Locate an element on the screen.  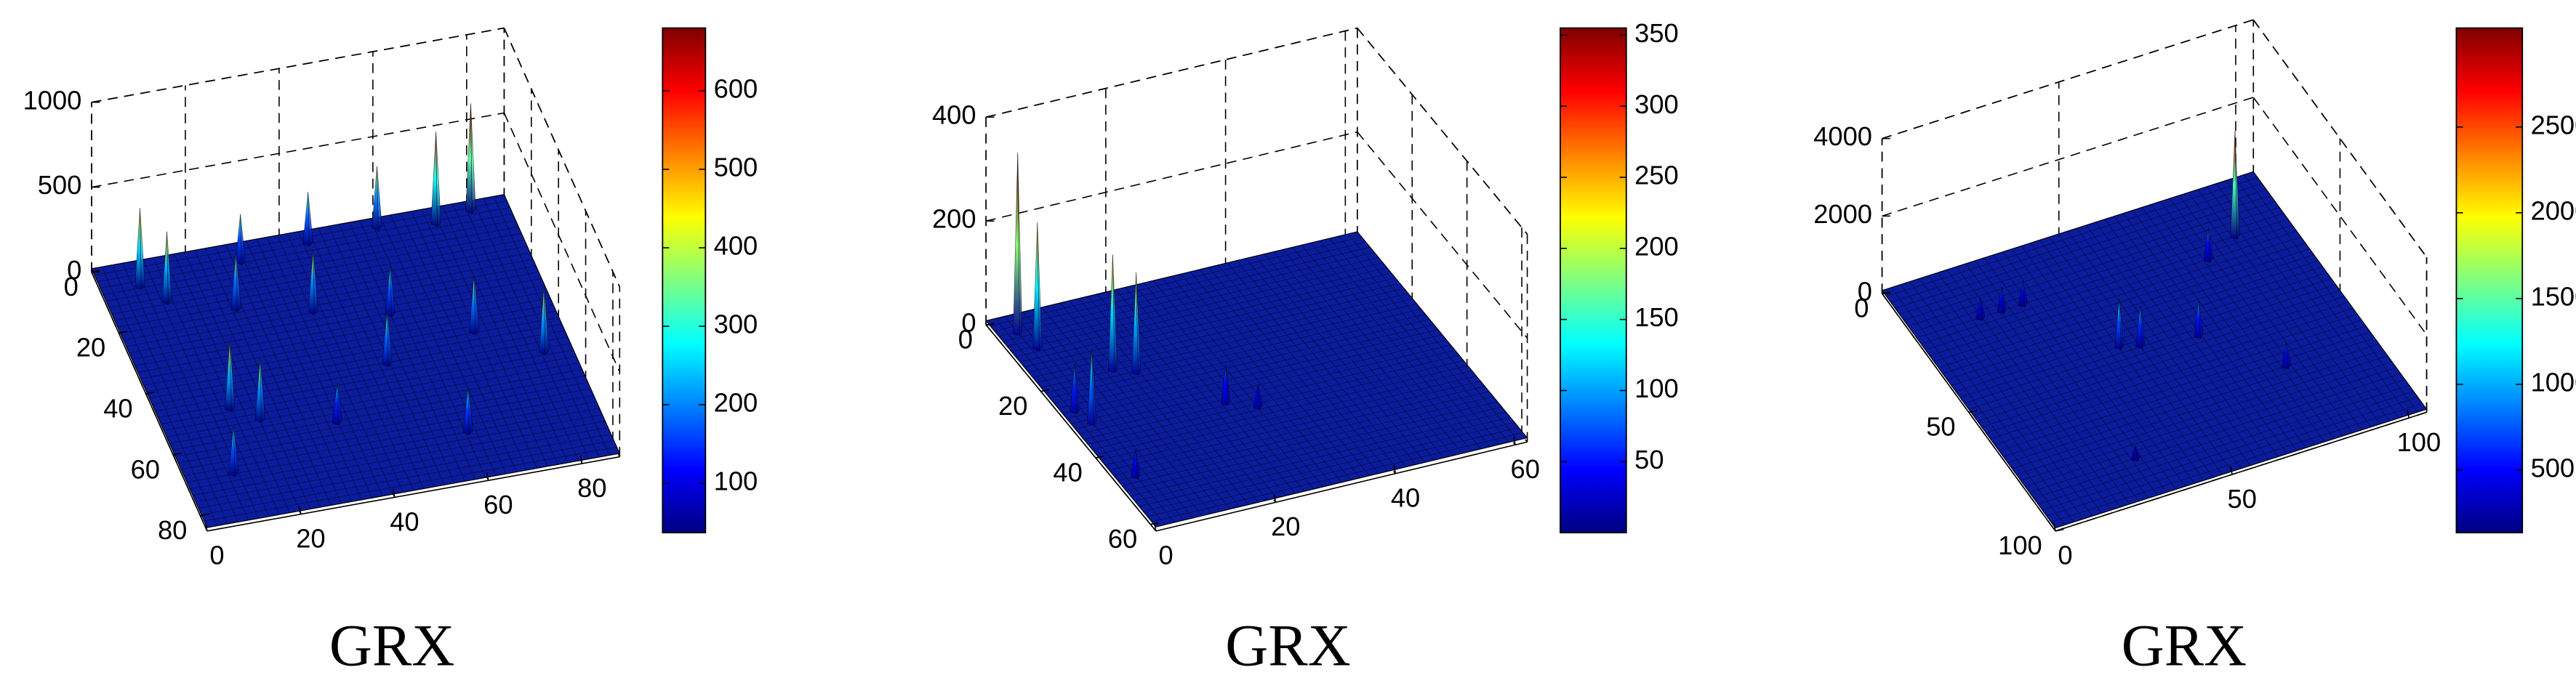
z-tick-label: 4000 is located at coordinates (1843, 136).